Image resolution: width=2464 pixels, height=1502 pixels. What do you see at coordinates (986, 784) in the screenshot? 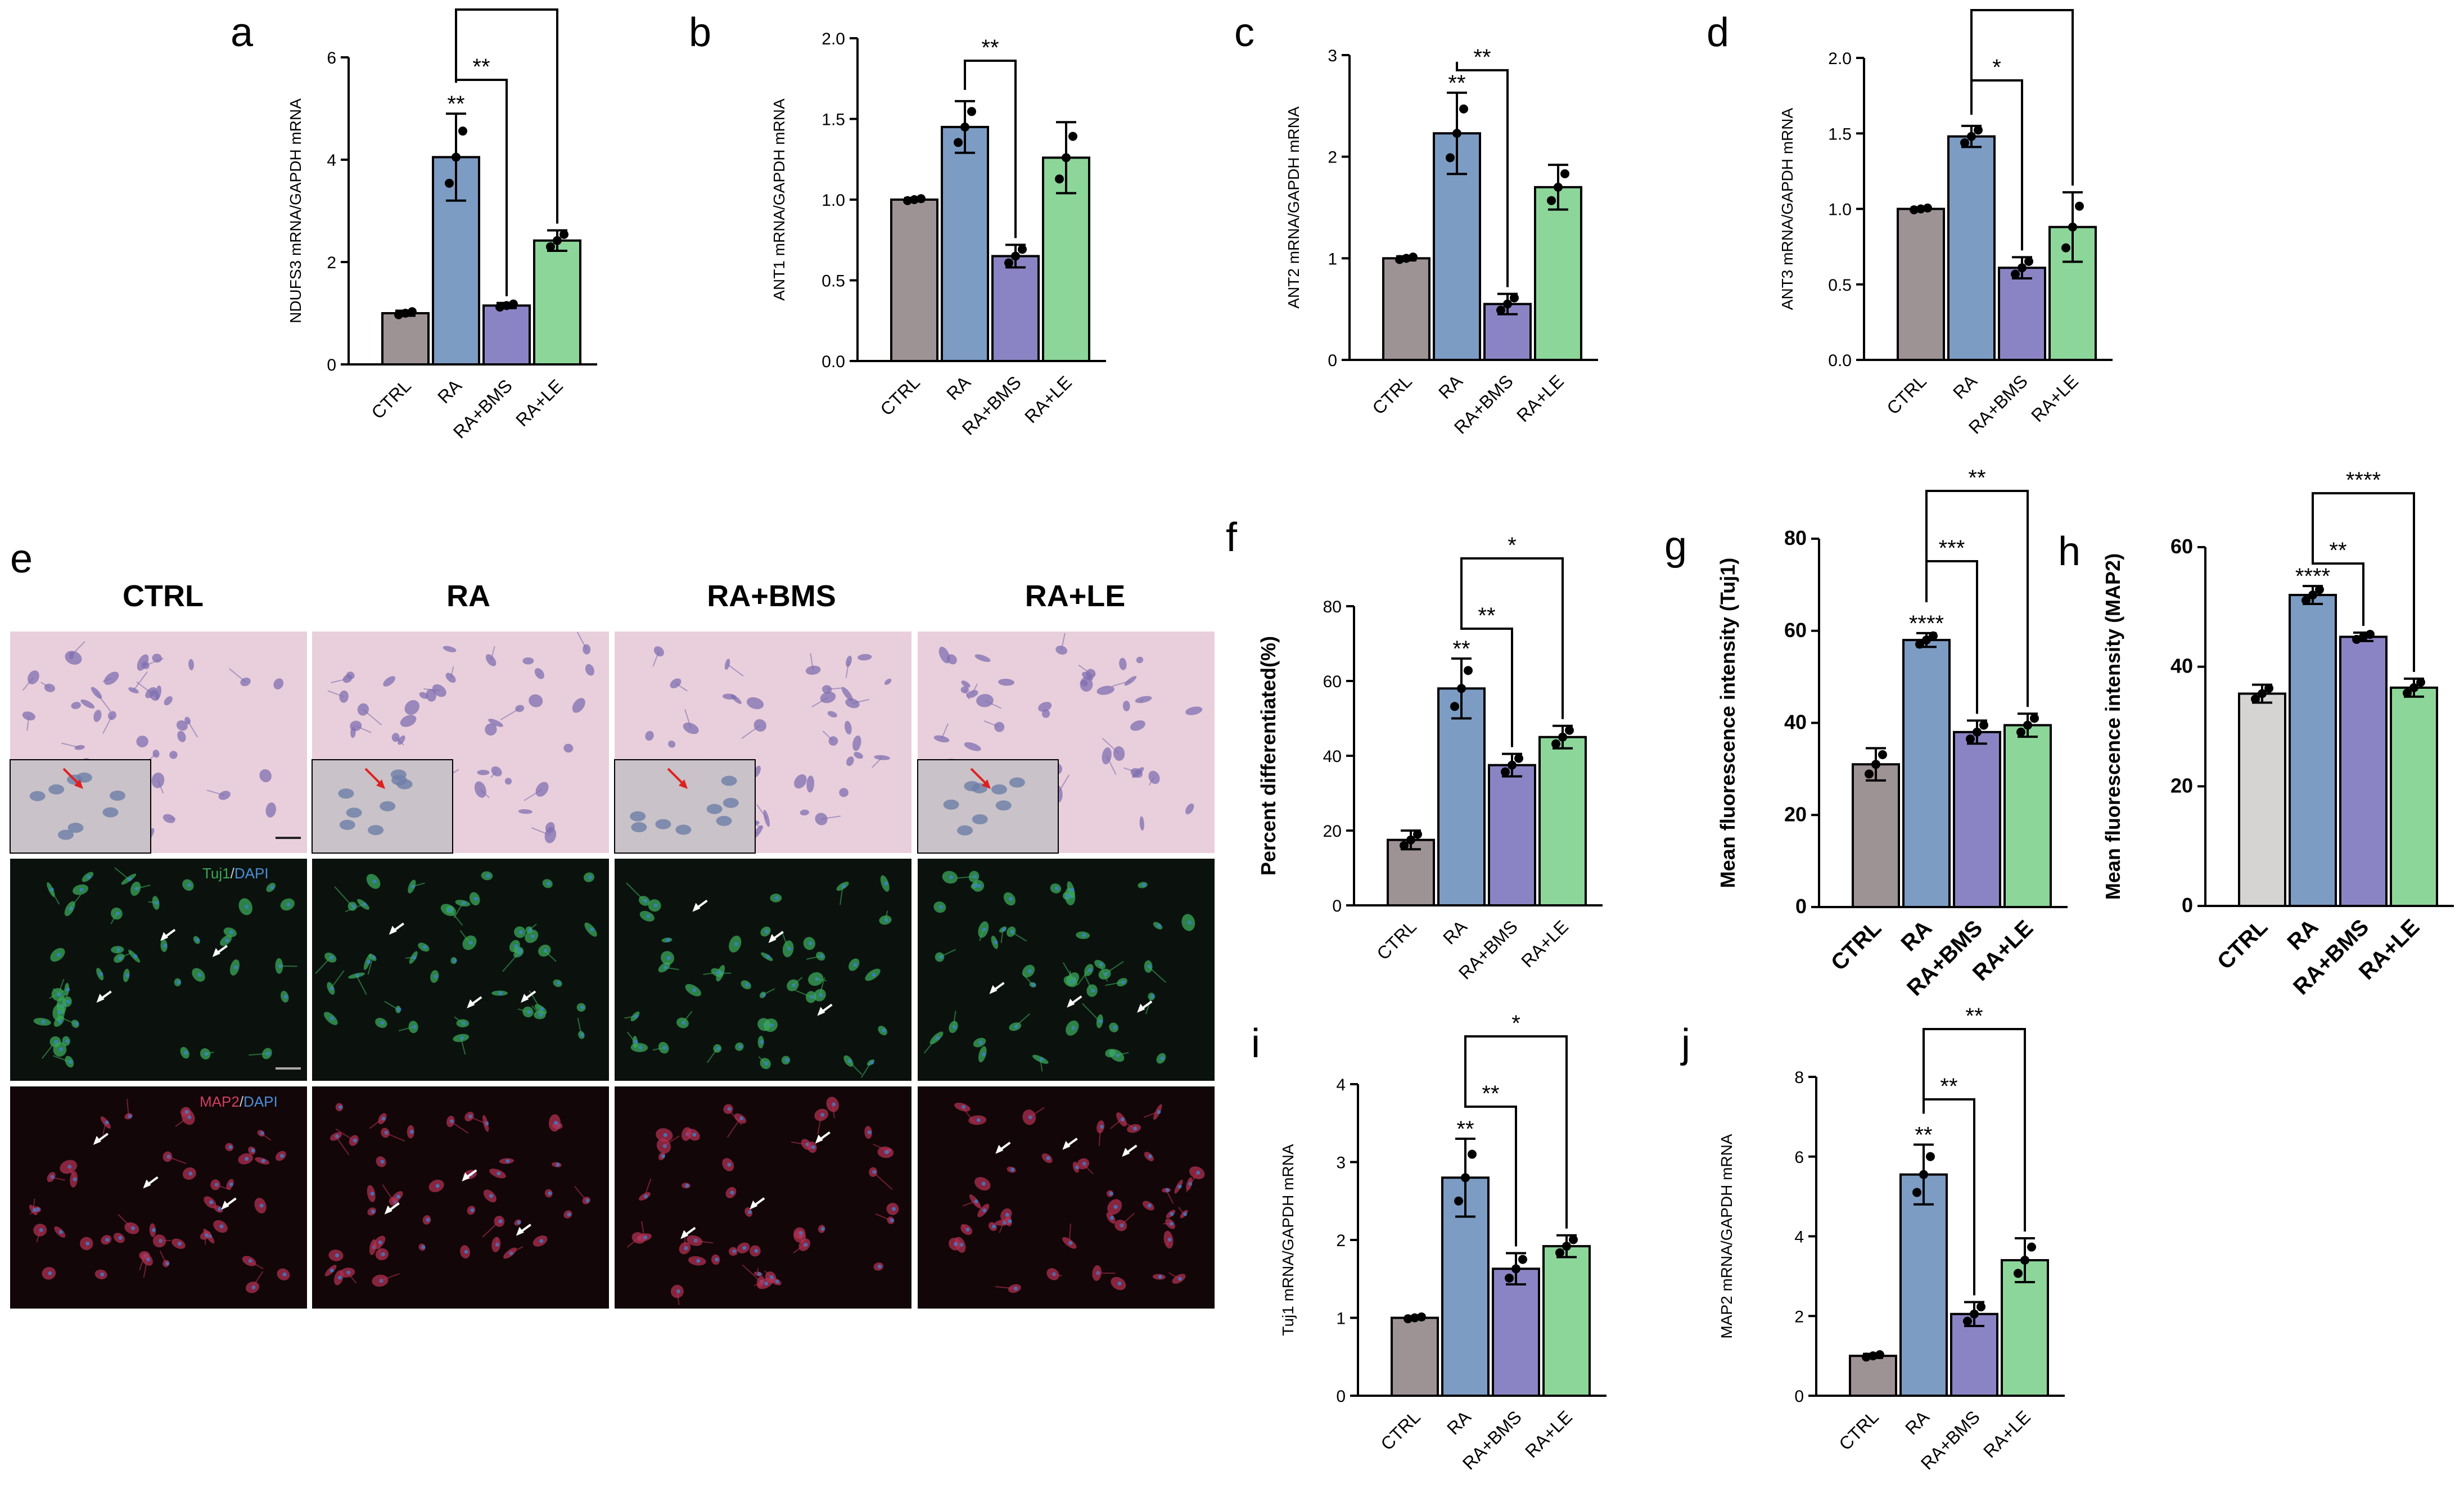
I see `red-arrowhead-icon` at bounding box center [986, 784].